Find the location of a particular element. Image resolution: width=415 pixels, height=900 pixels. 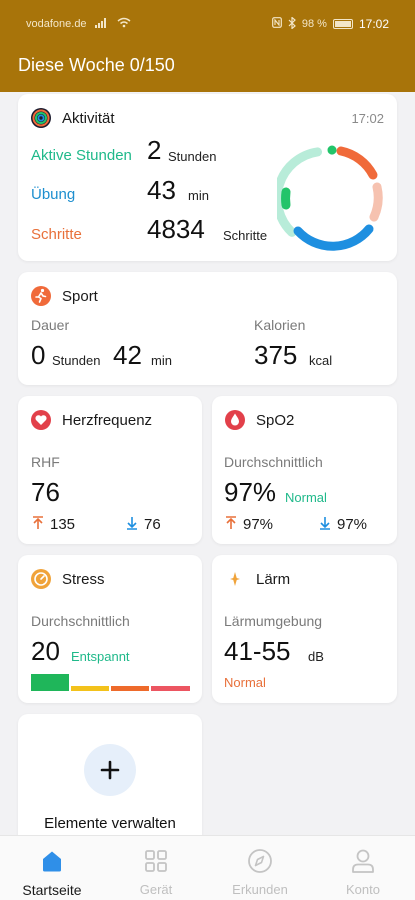

steps-unit: Schritte is located at coordinates (245, 235).